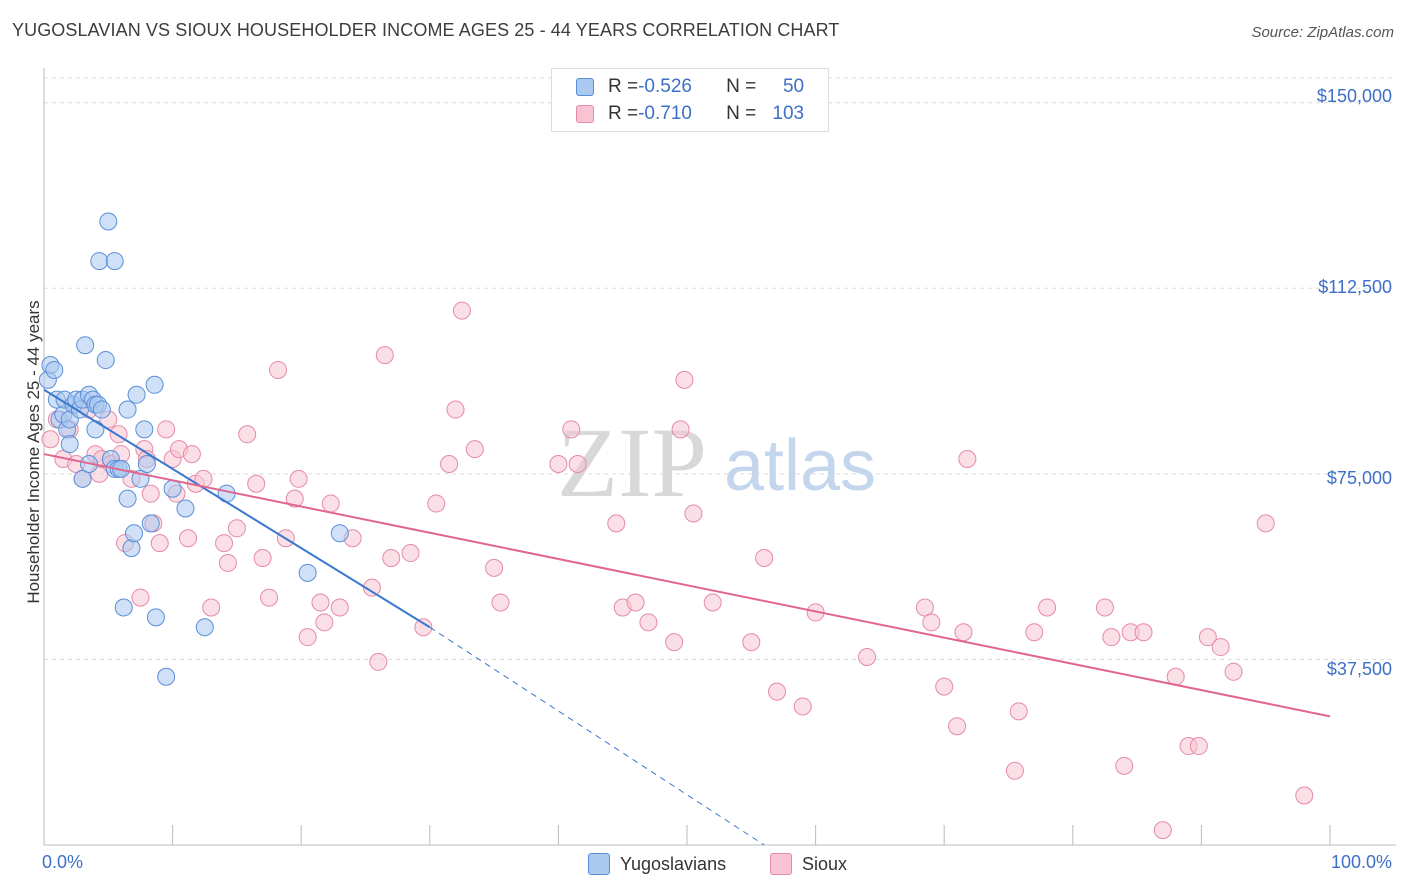 This screenshot has width=1406, height=892. I want to click on bottom-legend-yugoslavians: Yugoslavians, so click(657, 864).